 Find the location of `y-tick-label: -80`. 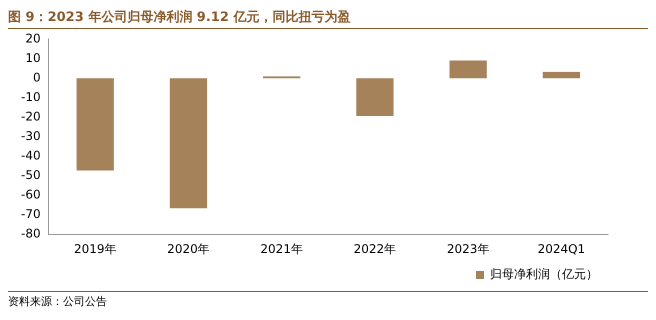

y-tick-label: -80 is located at coordinates (30, 233).